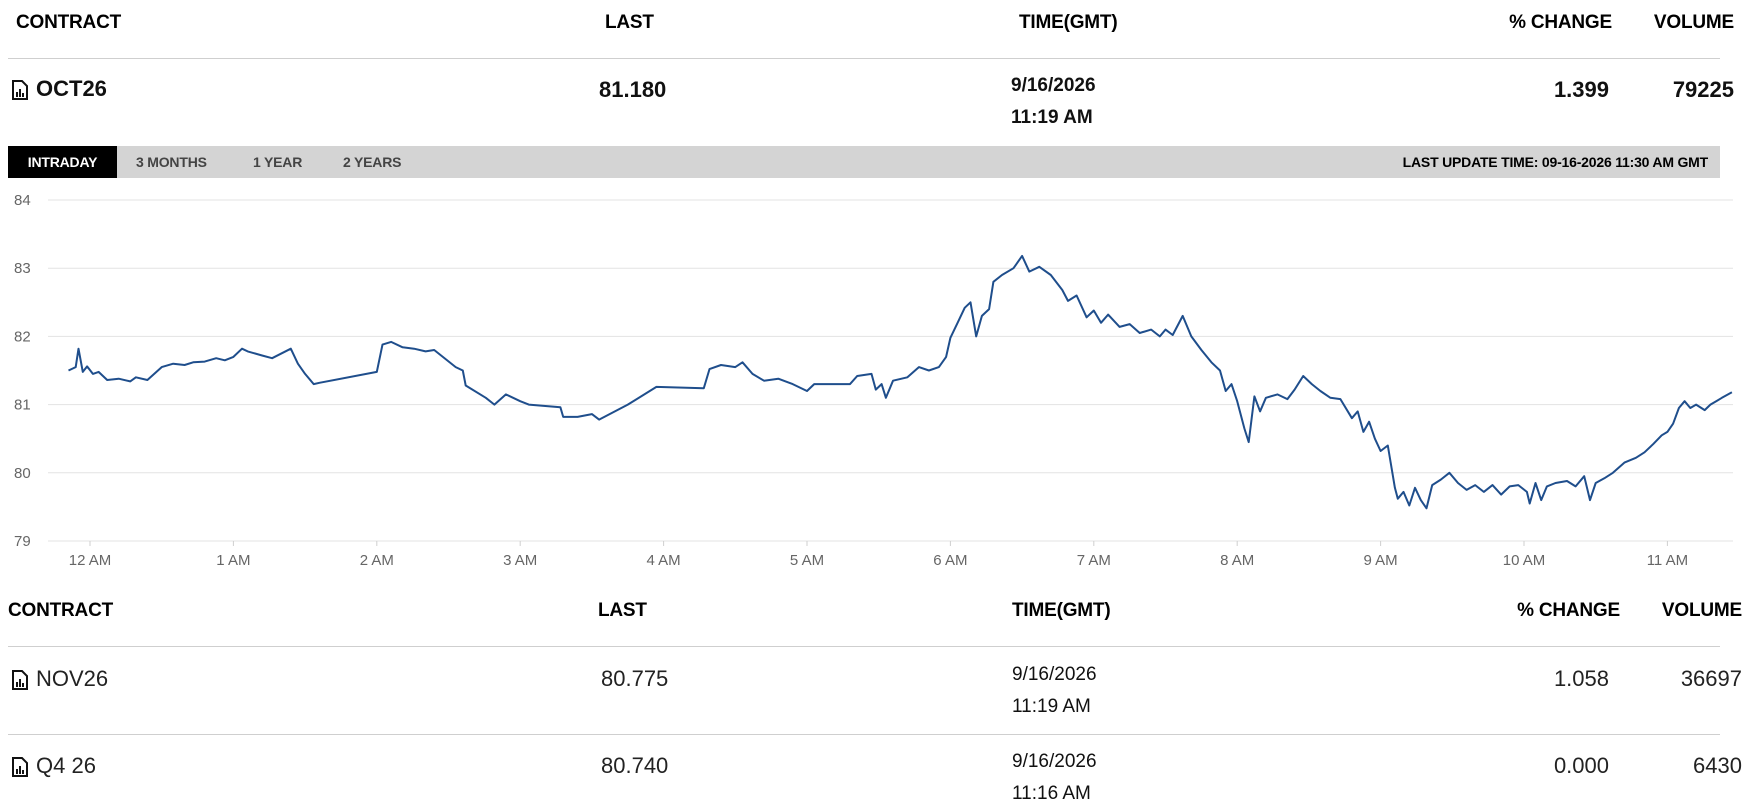  I want to click on y-tick-label: 84, so click(22, 200).